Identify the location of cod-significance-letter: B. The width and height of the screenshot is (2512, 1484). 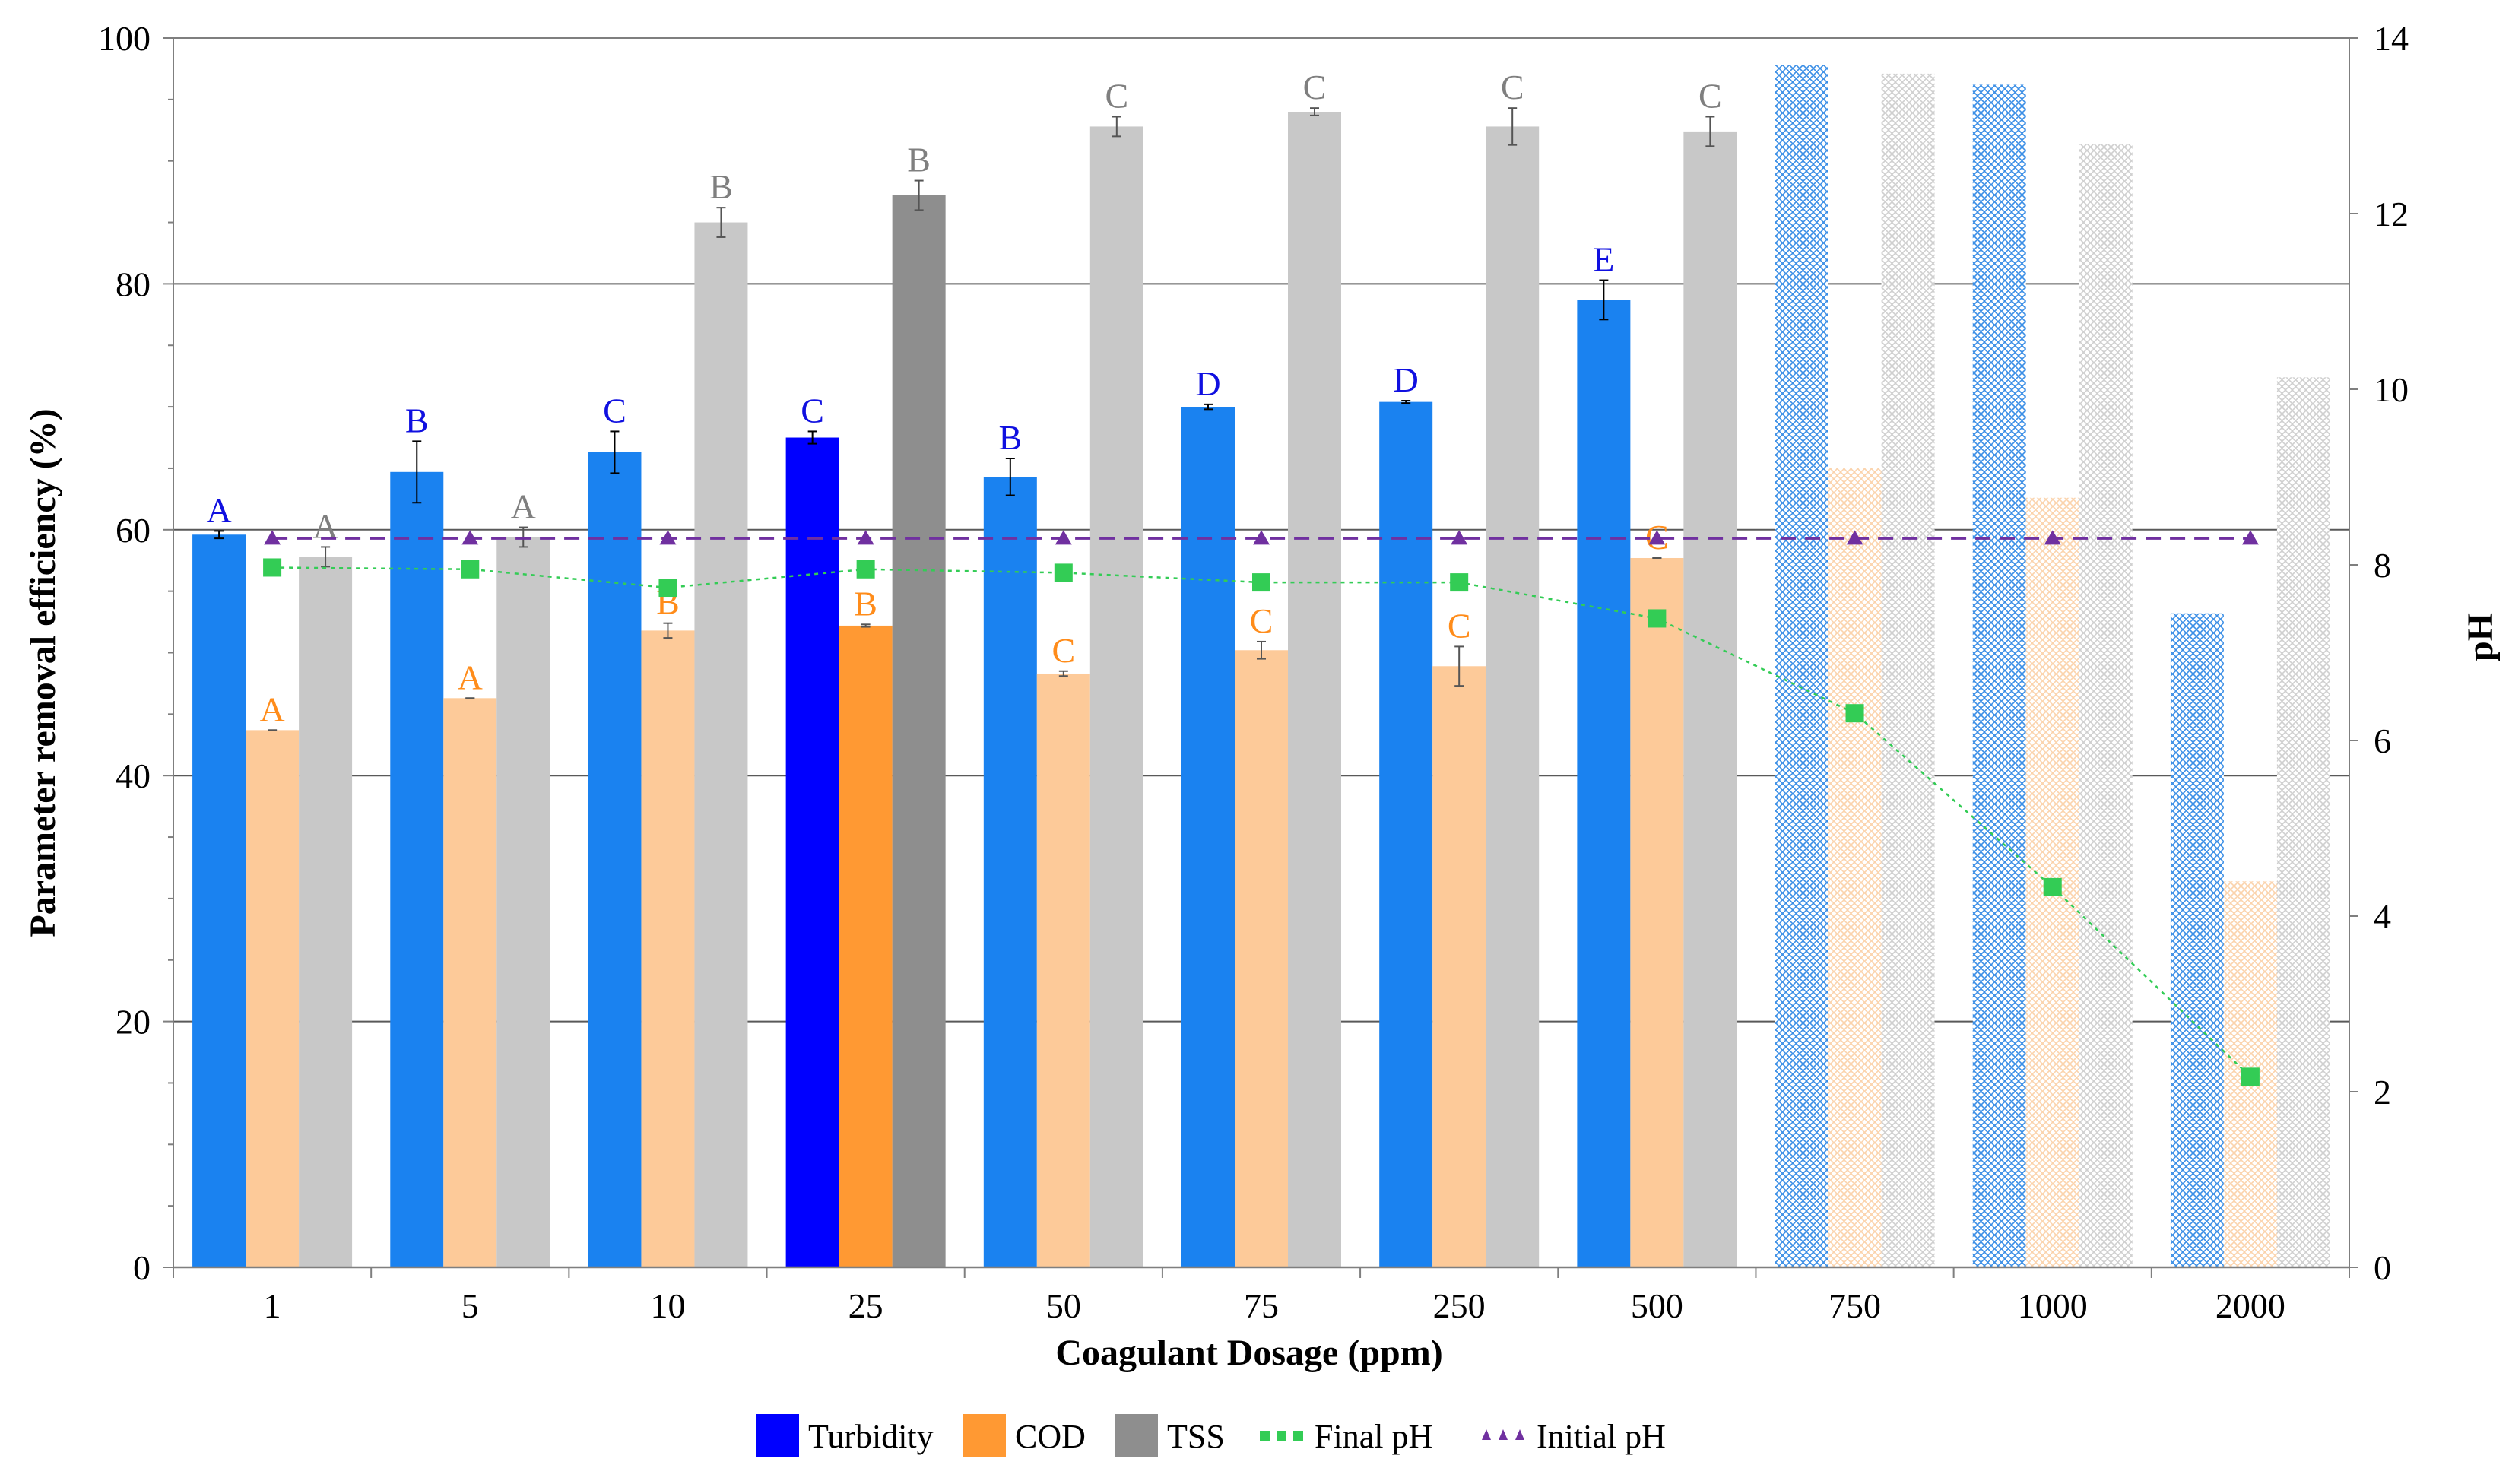
(866, 603).